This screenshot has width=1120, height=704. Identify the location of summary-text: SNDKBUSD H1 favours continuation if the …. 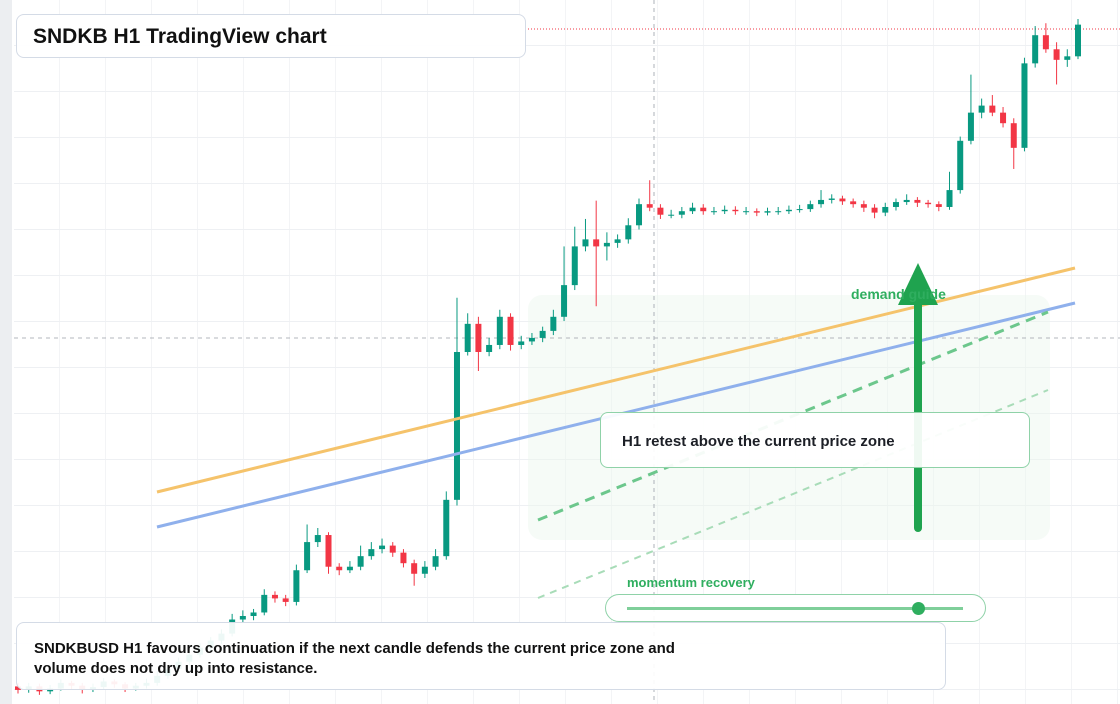
(354, 658).